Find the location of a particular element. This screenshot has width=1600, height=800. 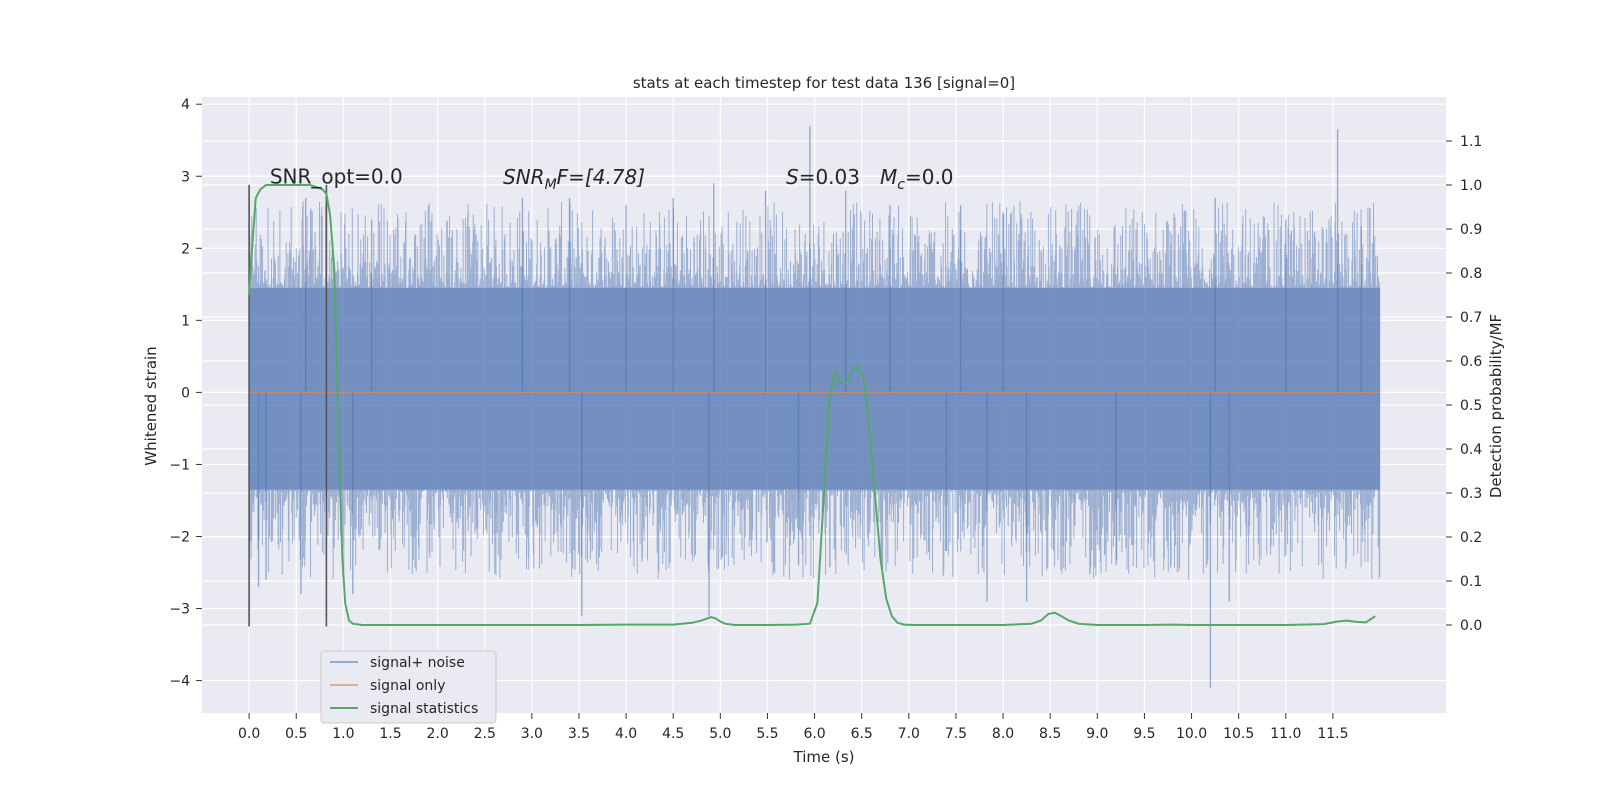

x-tick-label: 5.0 is located at coordinates (720, 734).